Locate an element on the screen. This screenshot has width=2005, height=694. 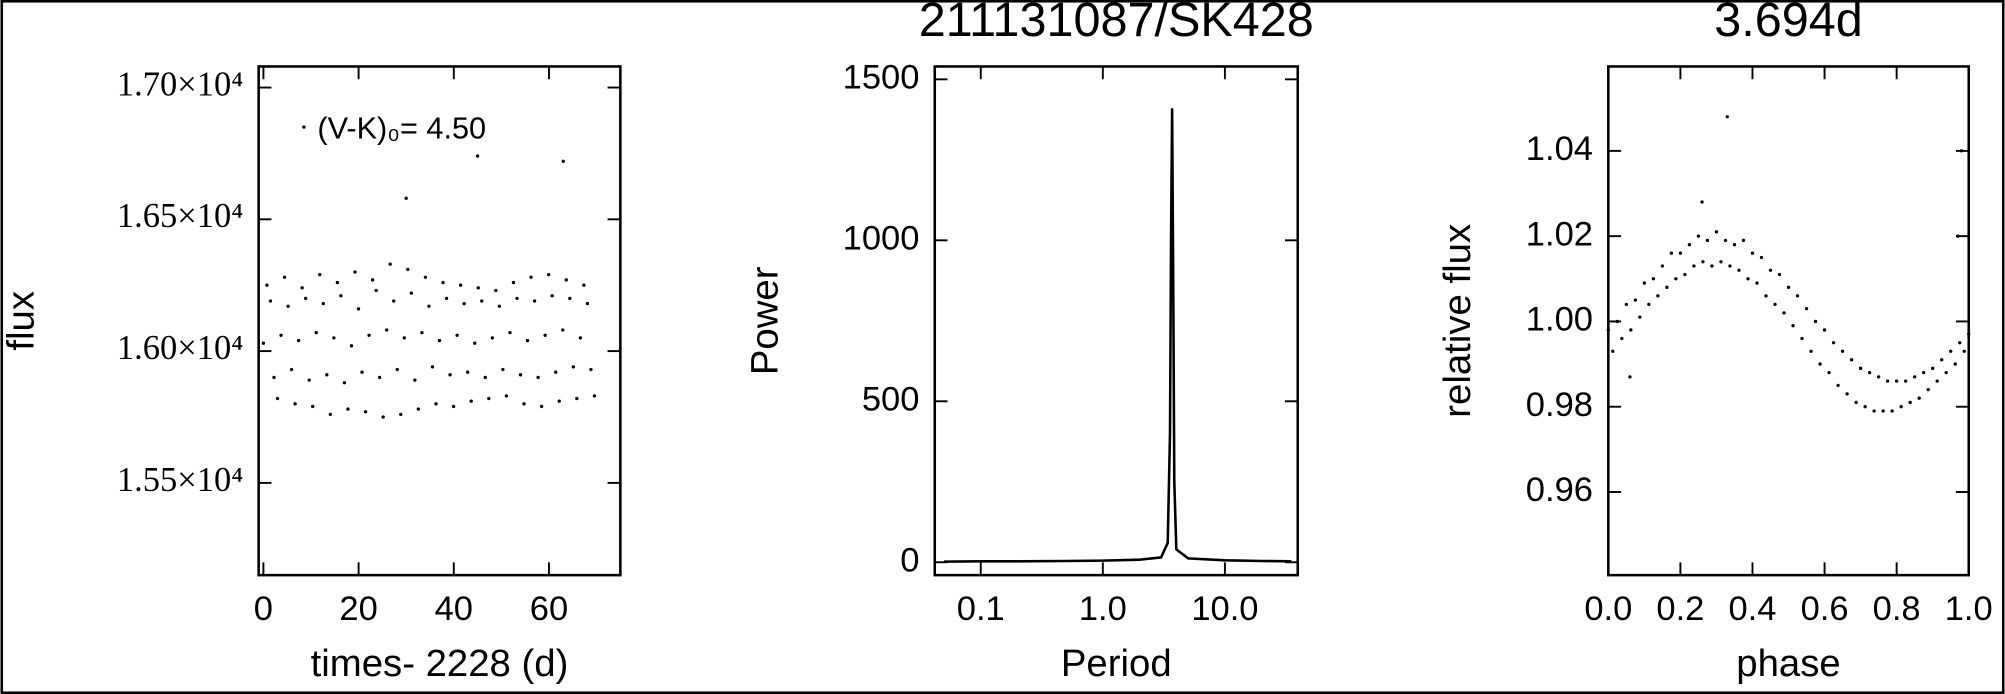
x-tick-label: 0.6 is located at coordinates (1825, 609).